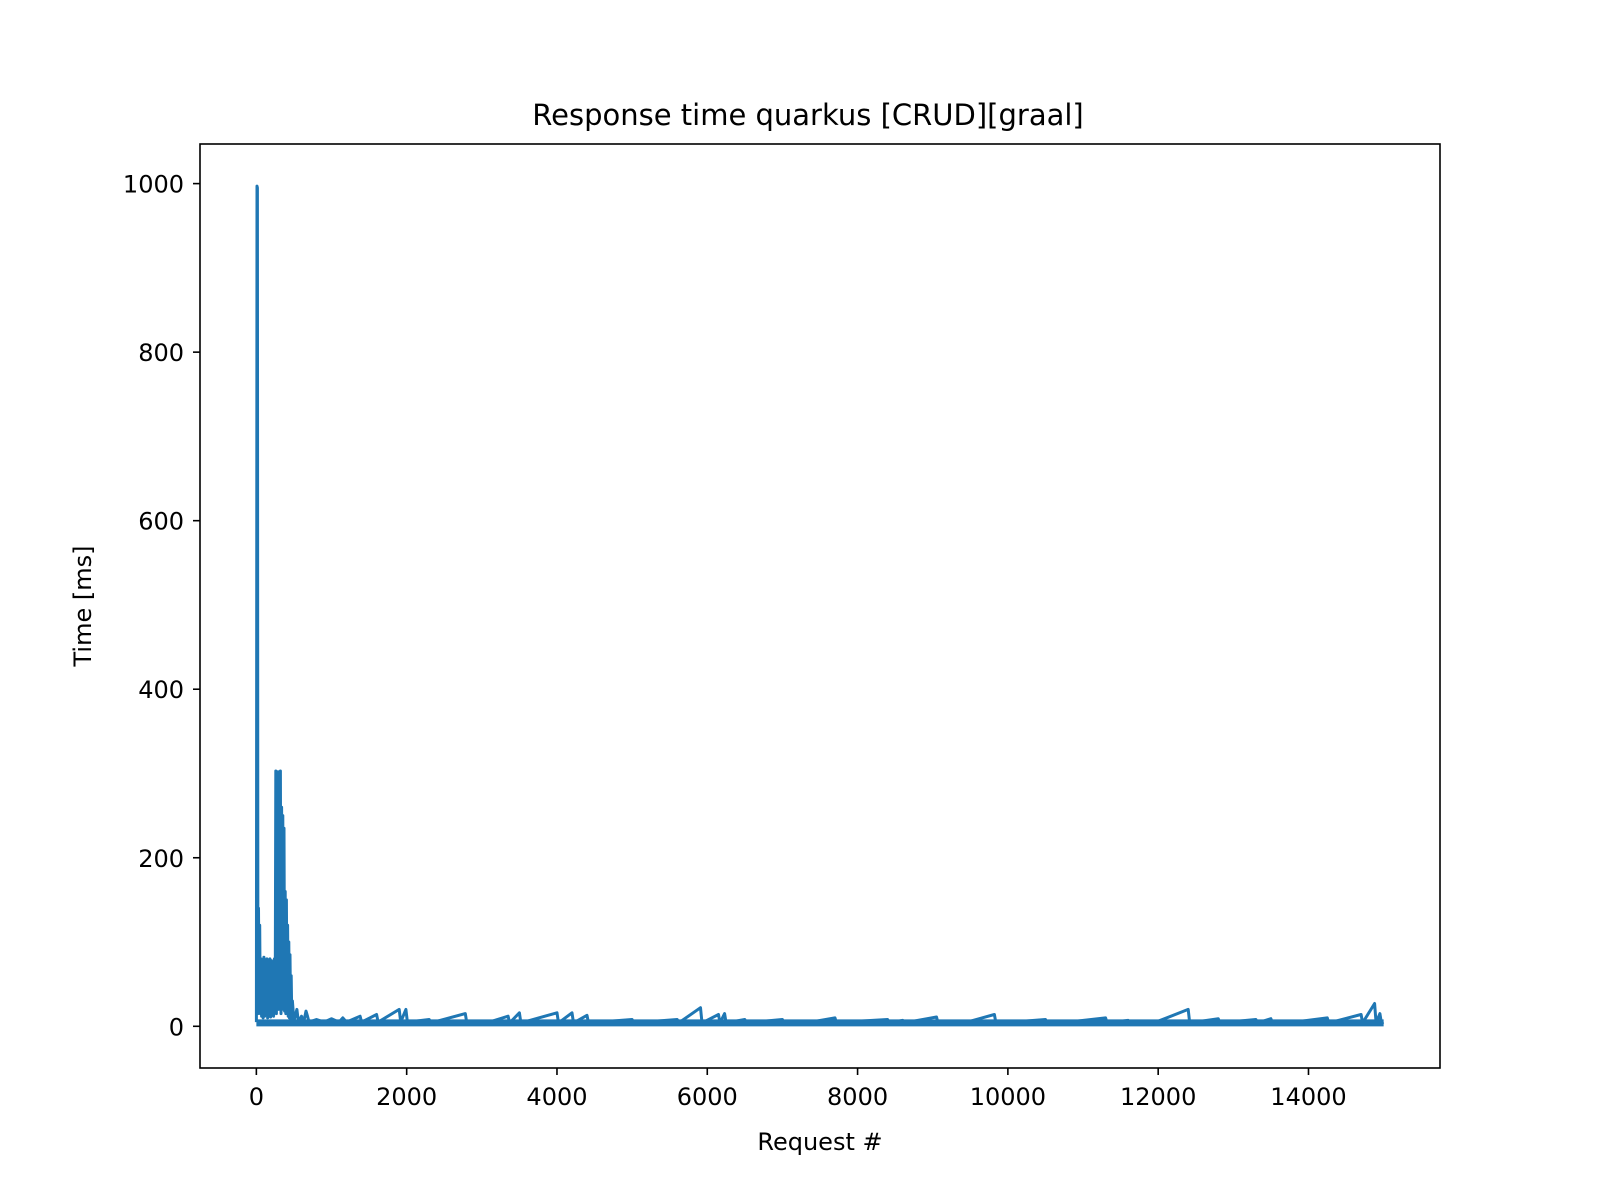 This screenshot has width=1600, height=1200. What do you see at coordinates (406, 1097) in the screenshot?
I see `x-tick-label: 2000` at bounding box center [406, 1097].